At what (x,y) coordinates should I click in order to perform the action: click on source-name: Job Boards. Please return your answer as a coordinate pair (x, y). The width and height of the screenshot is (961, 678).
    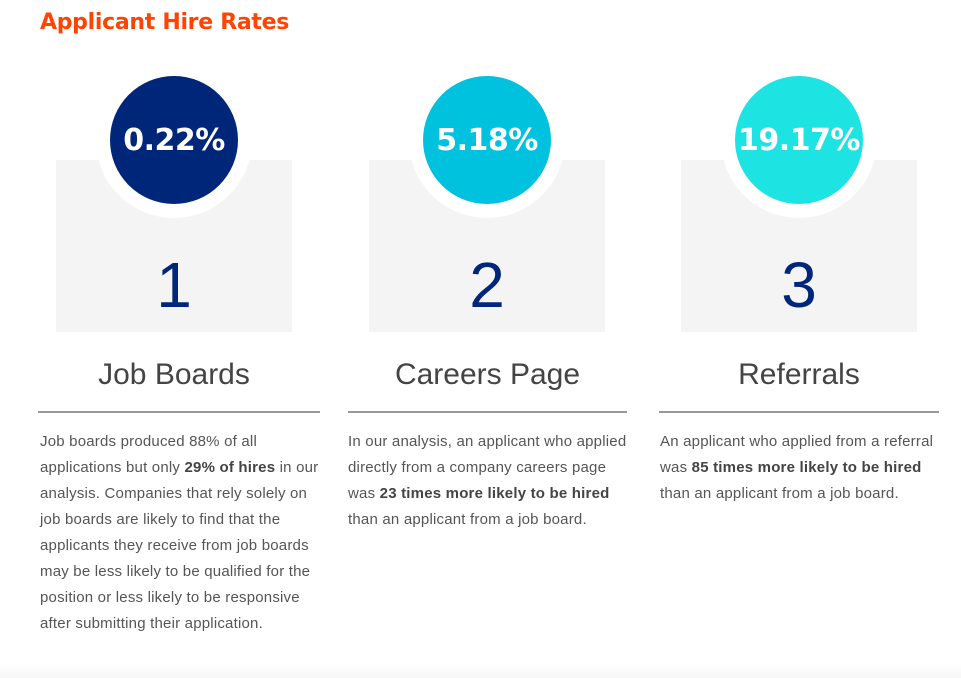
    Looking at the image, I should click on (174, 374).